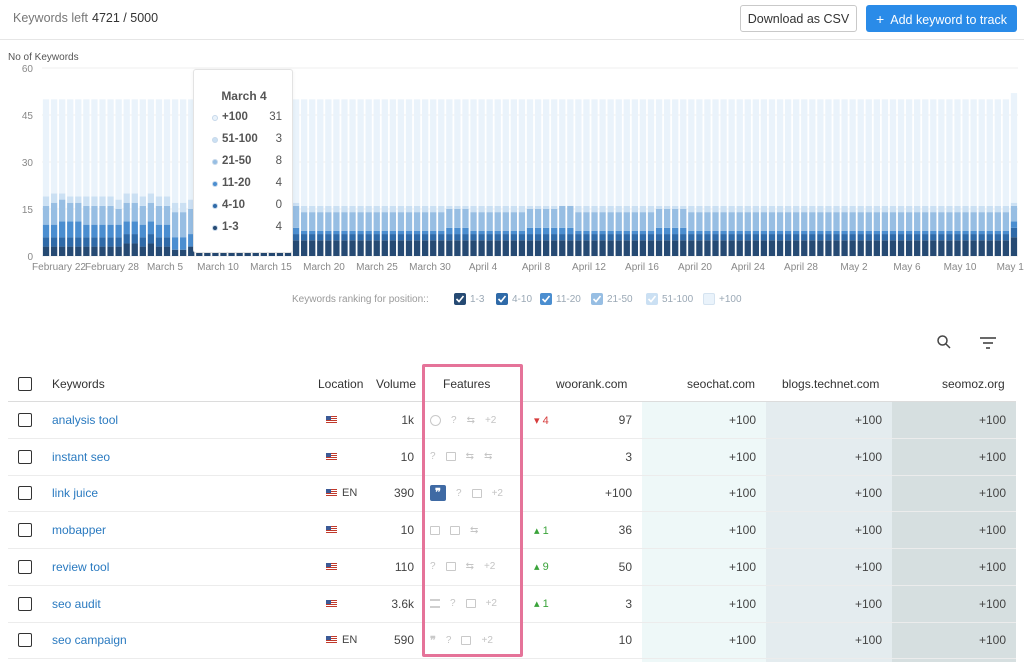 The width and height of the screenshot is (1024, 662). I want to click on x-tick-label: April 16, so click(642, 267).